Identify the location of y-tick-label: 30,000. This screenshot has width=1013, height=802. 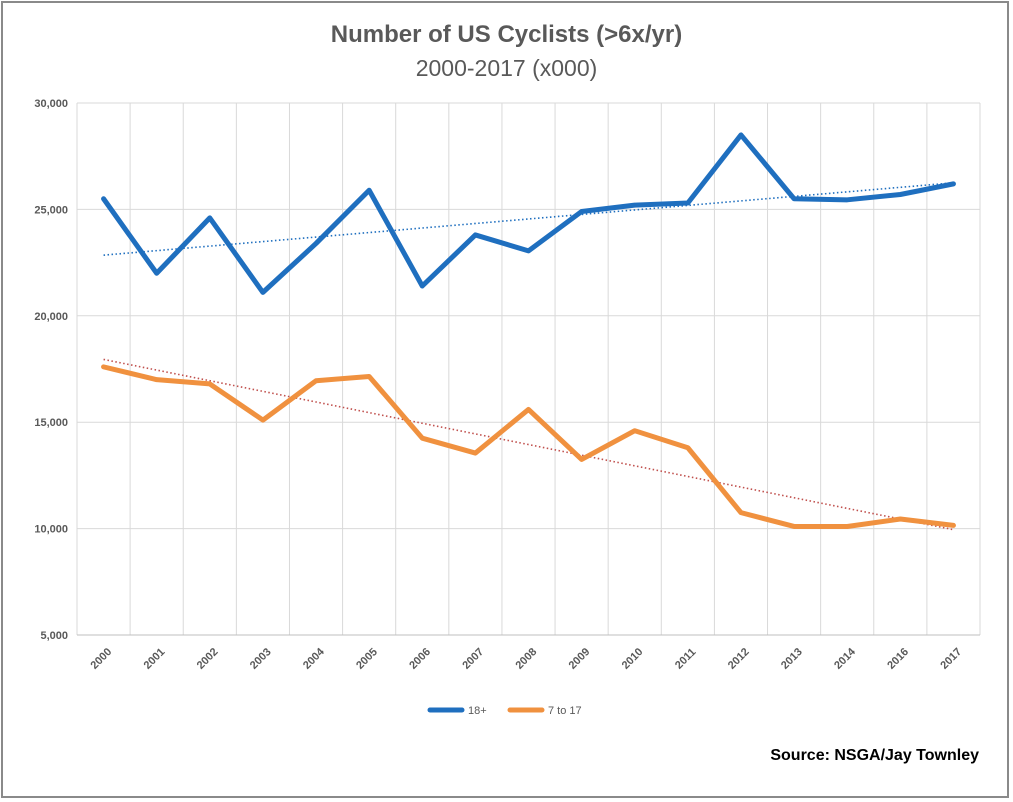
(51, 104).